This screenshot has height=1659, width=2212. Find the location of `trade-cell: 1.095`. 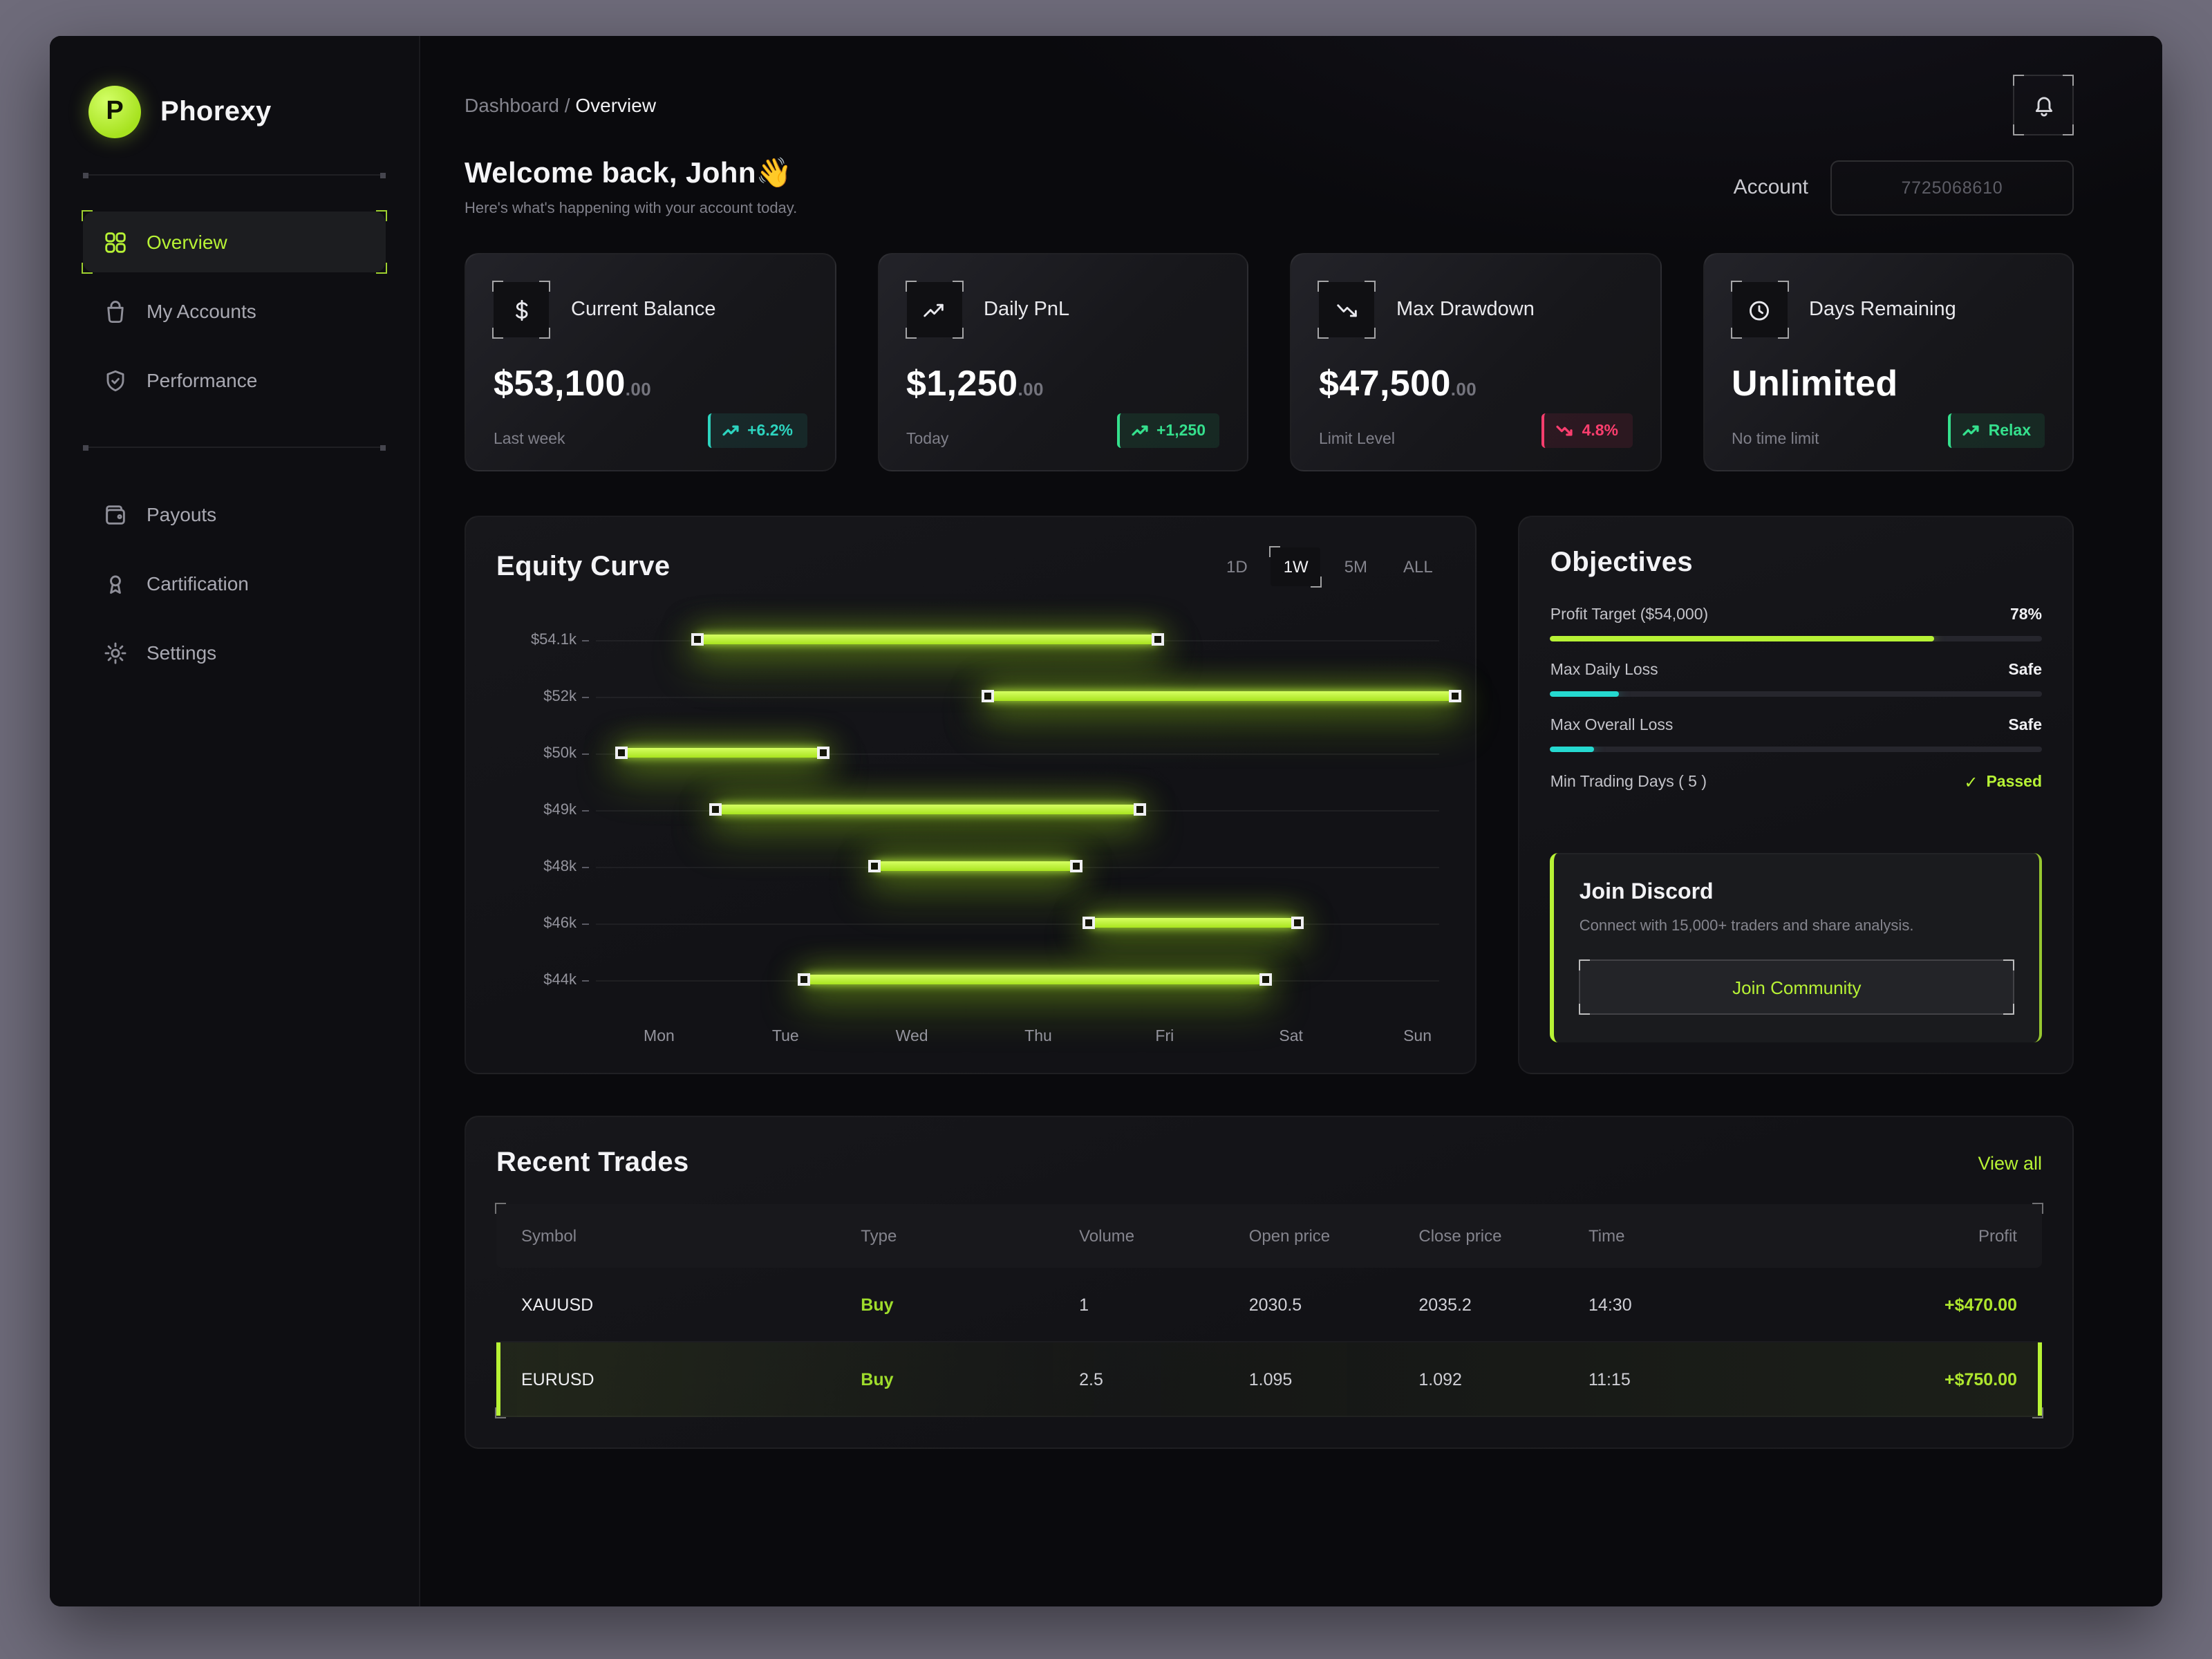

trade-cell: 1.095 is located at coordinates (1270, 1379).